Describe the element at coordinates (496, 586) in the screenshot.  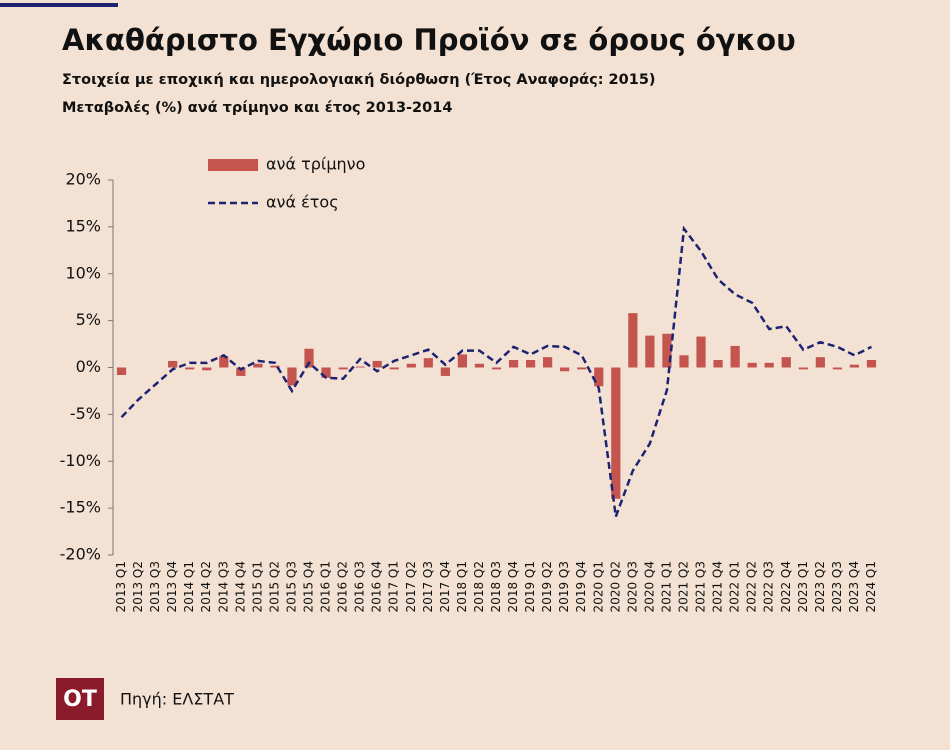
I see `x-tick-label: 2018 Q3` at that location.